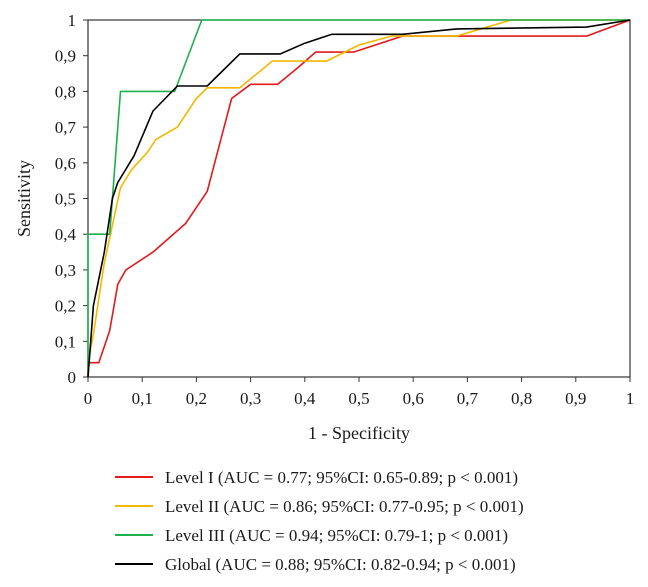  Describe the element at coordinates (88, 398) in the screenshot. I see `x-tick-label: 0` at that location.